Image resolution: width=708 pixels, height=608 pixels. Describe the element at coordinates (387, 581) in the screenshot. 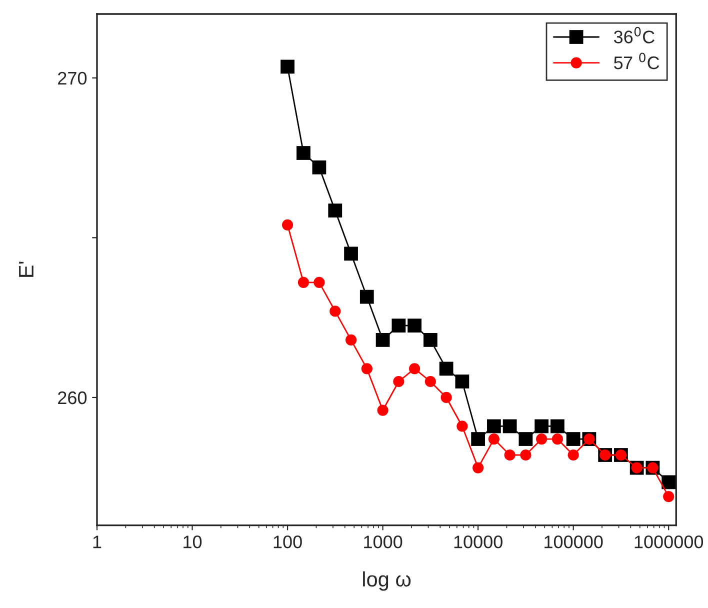

I see `x-axis-title: log ω` at that location.